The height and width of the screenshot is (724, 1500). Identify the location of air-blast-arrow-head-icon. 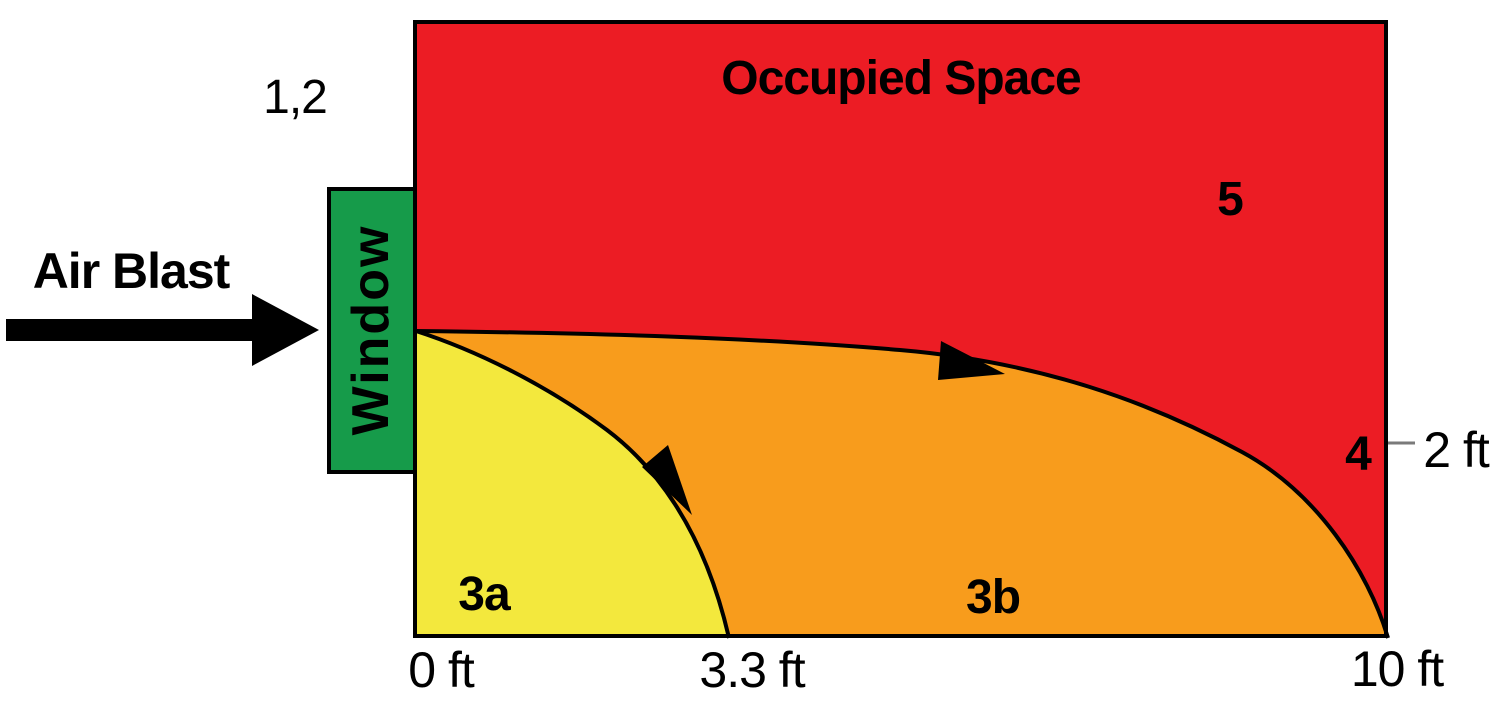
(285, 330).